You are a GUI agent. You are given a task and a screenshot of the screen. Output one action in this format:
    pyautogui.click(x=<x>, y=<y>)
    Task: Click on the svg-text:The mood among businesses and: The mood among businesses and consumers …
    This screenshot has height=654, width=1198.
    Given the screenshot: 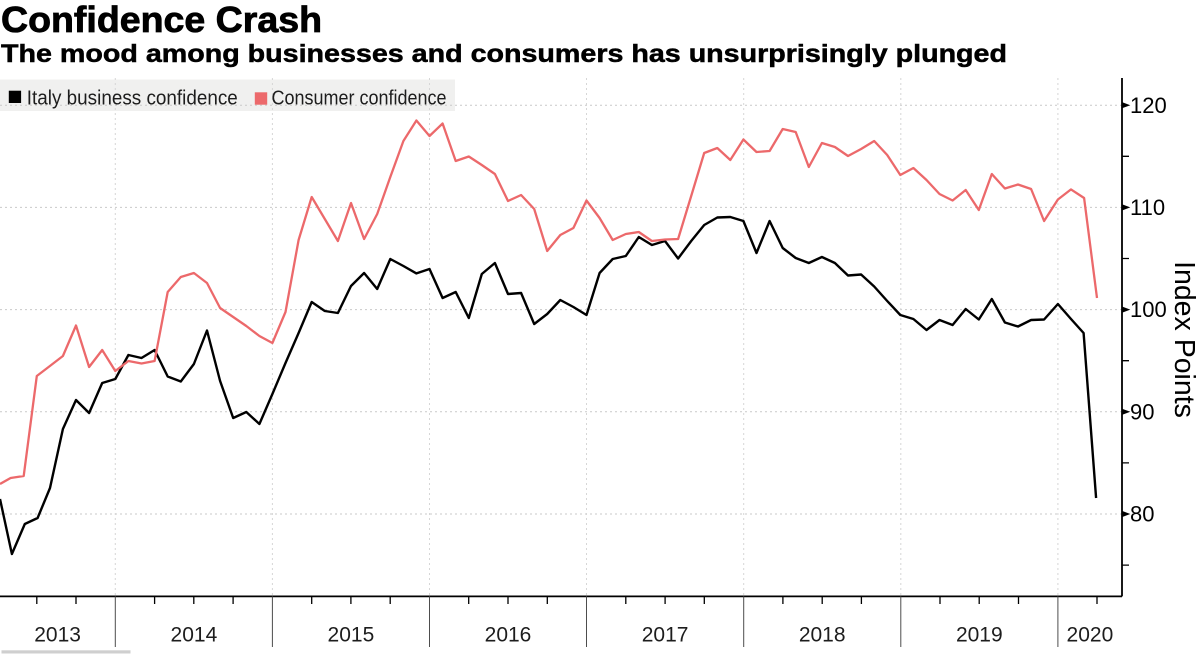 What is the action you would take?
    pyautogui.click(x=504, y=54)
    